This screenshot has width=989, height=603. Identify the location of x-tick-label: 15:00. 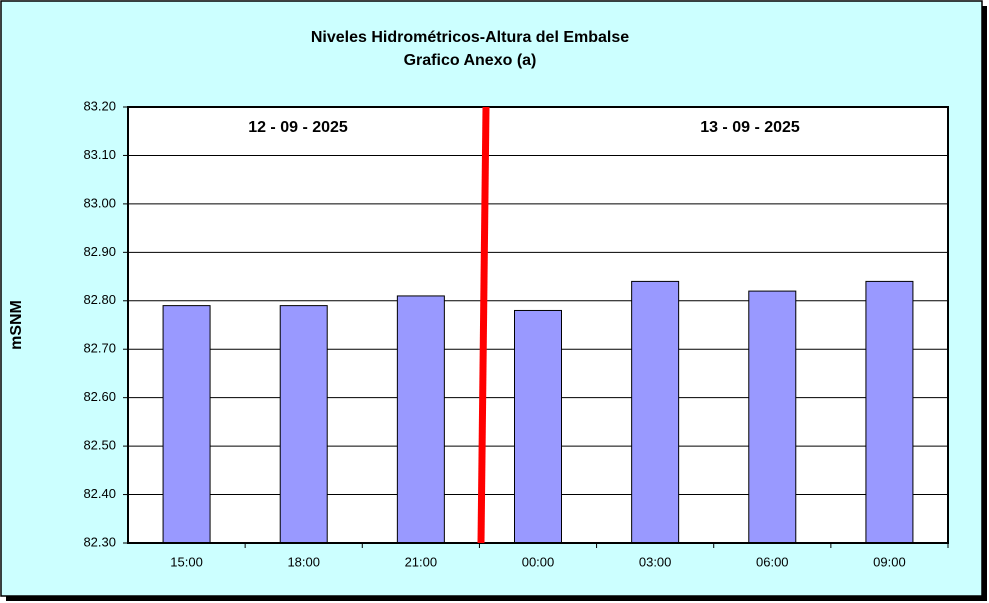
(186, 561).